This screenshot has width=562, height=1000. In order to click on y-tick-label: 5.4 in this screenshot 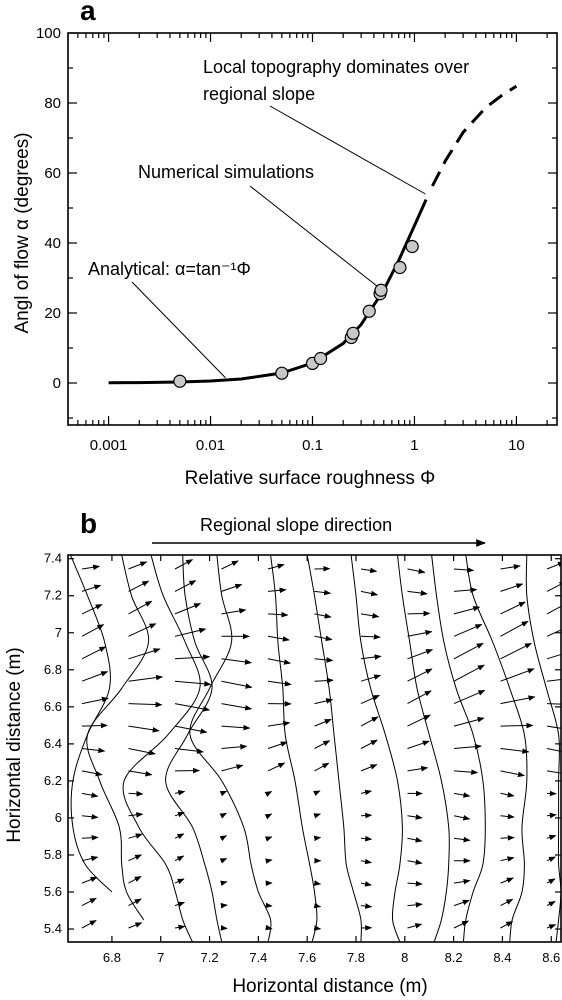, I will do `click(53, 928)`.